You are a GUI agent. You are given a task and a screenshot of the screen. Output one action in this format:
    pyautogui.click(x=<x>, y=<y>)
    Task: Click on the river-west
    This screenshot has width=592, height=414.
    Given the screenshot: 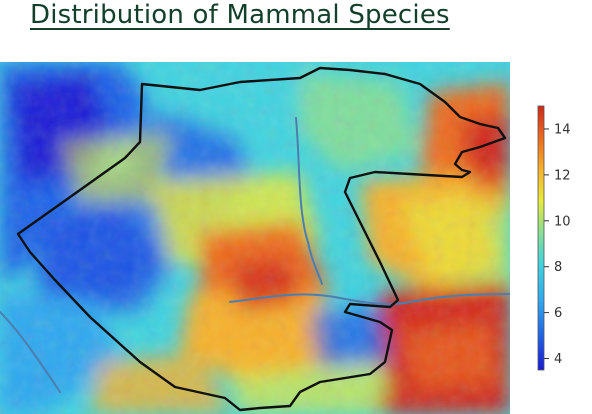 What is the action you would take?
    pyautogui.click(x=30, y=352)
    